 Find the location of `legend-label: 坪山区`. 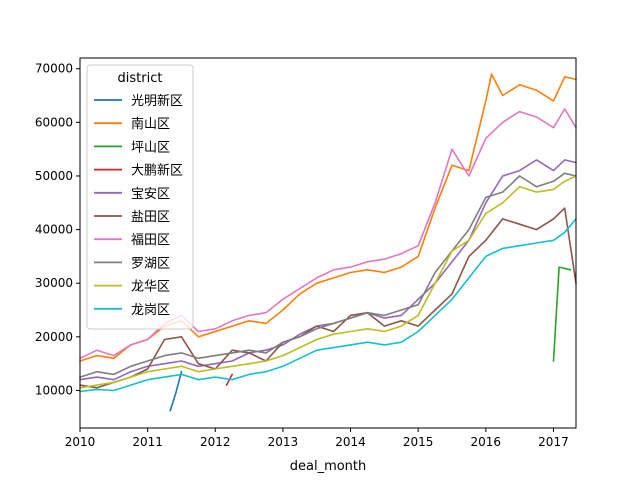

legend-label: 坪山区 is located at coordinates (150, 147).